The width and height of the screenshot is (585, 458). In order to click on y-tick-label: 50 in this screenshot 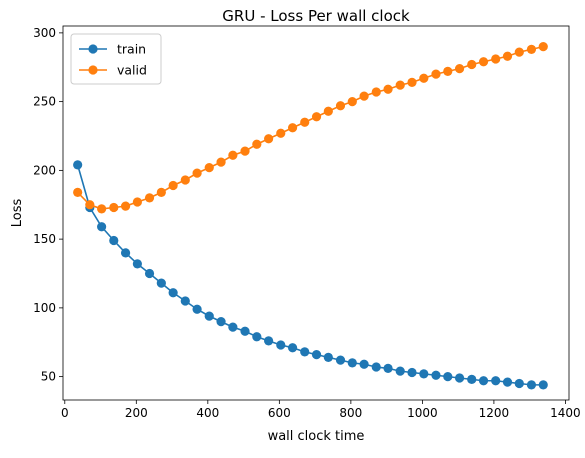, I will do `click(48, 377)`.